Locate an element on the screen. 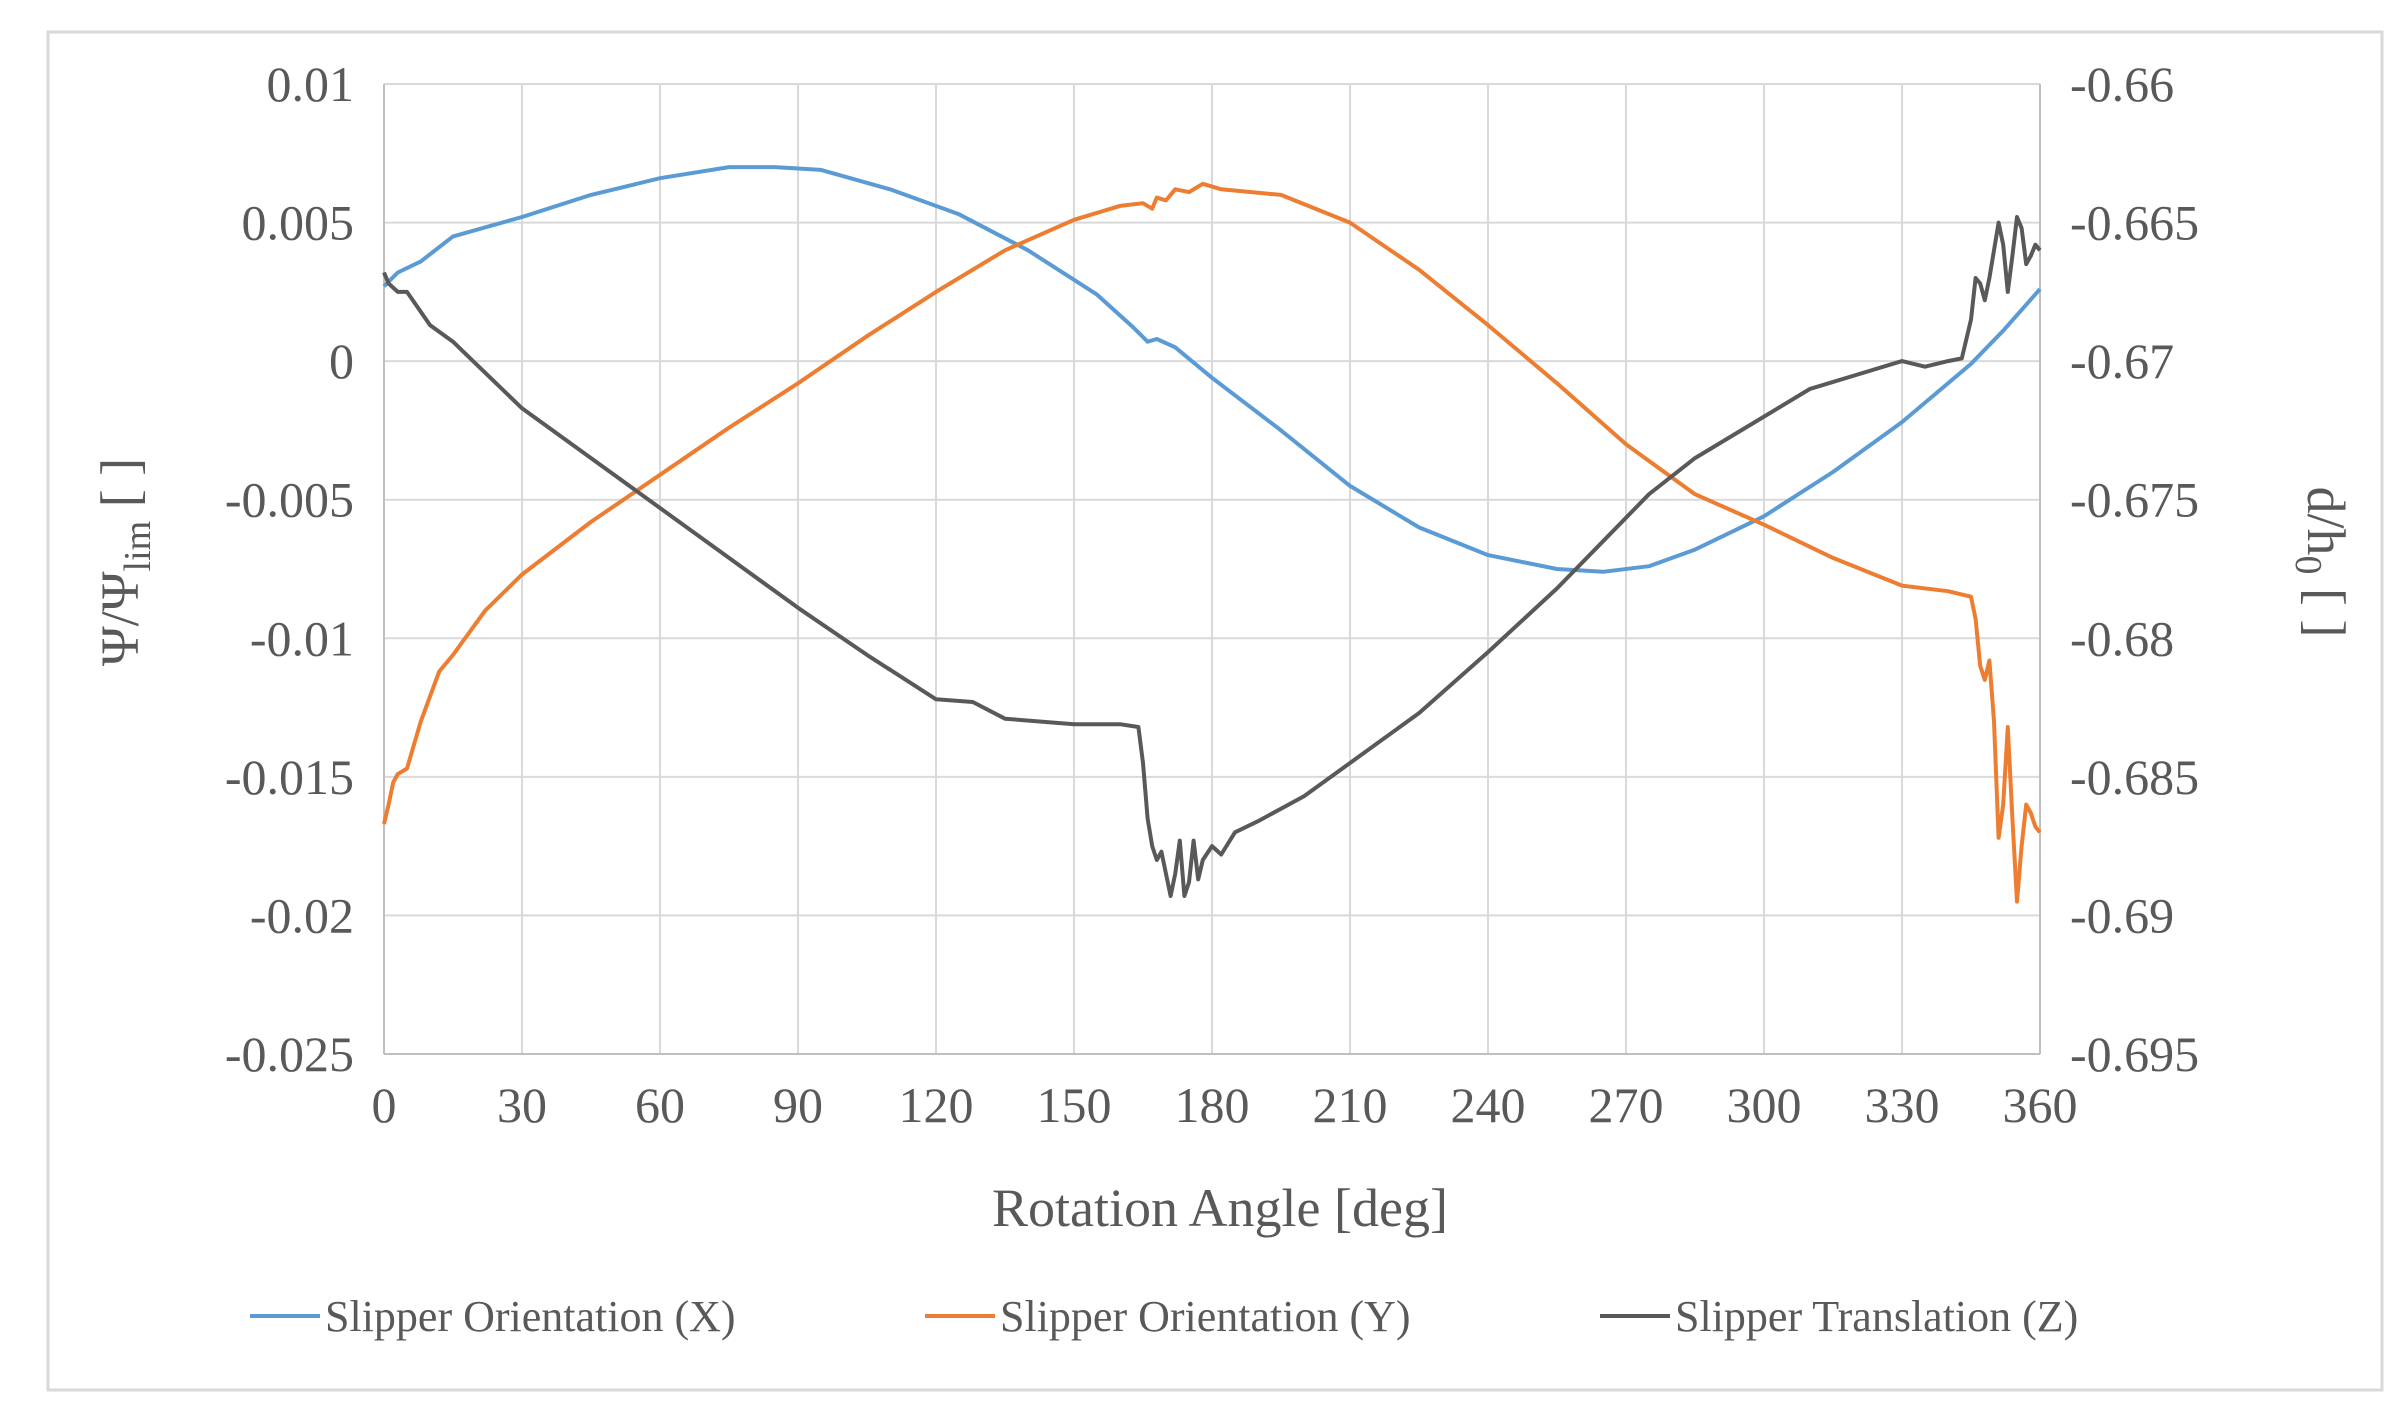 The height and width of the screenshot is (1411, 2405). y-left-tick-label: -0.025 is located at coordinates (289, 1054).